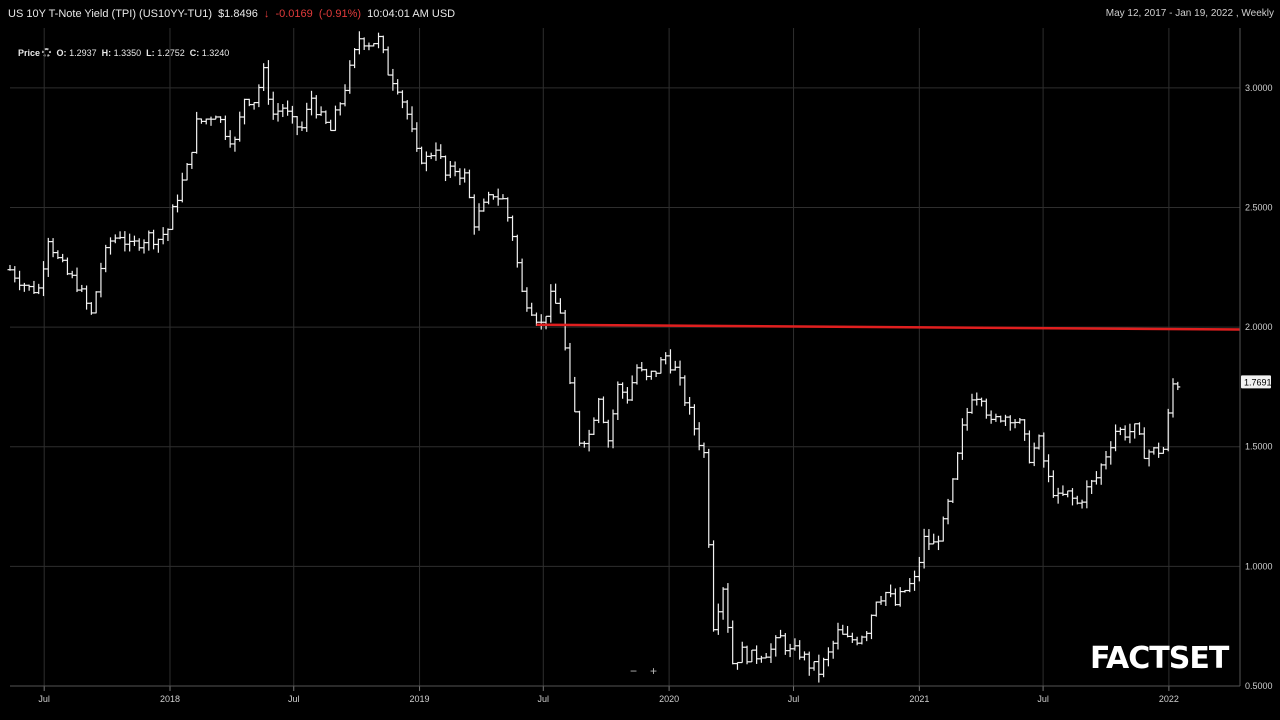  What do you see at coordinates (340, 14) in the screenshot?
I see `price-change-percent: (-0.91%)` at bounding box center [340, 14].